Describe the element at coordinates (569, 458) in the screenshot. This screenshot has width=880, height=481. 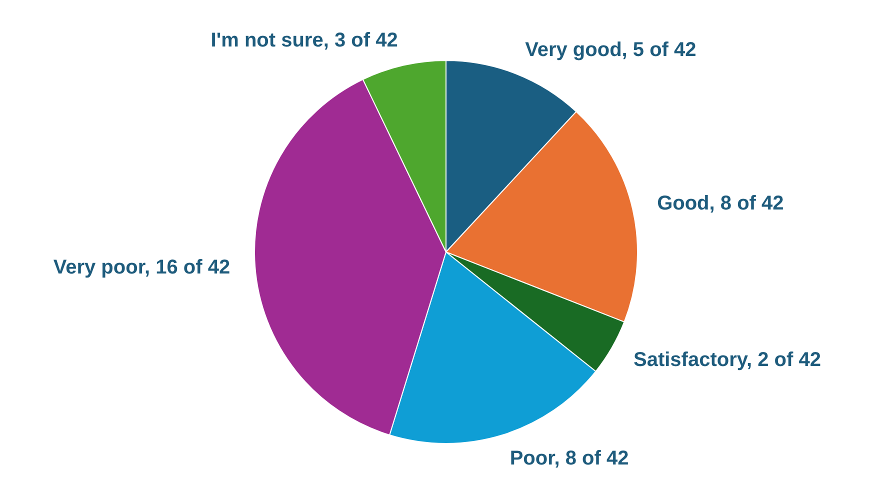
I see `slice-label: Poor, 8 of 42` at that location.